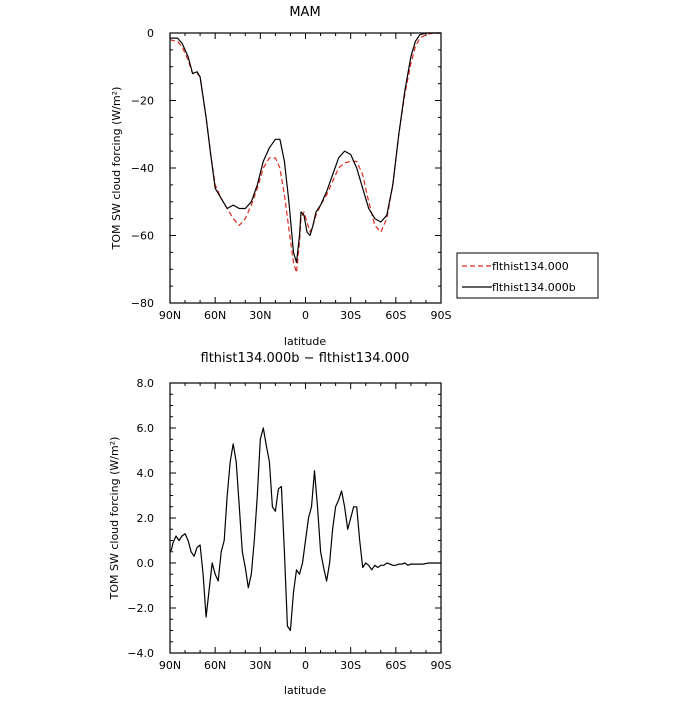  Describe the element at coordinates (146, 563) in the screenshot. I see `bottom-y-tick-label: 0.0` at that location.